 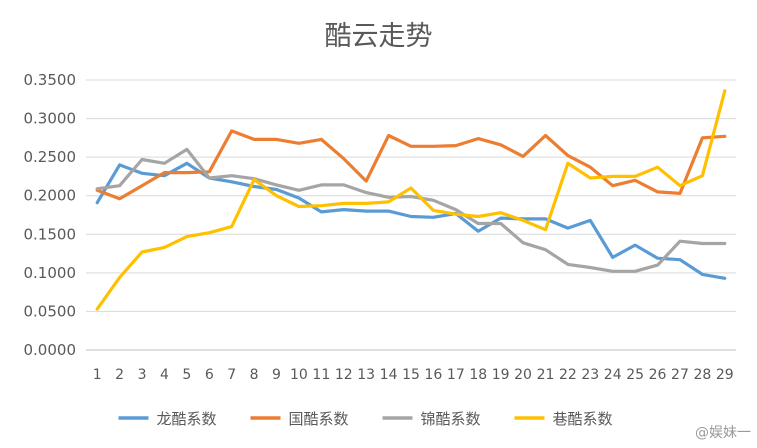 I want to click on x-tick-label: 22, so click(x=568, y=375).